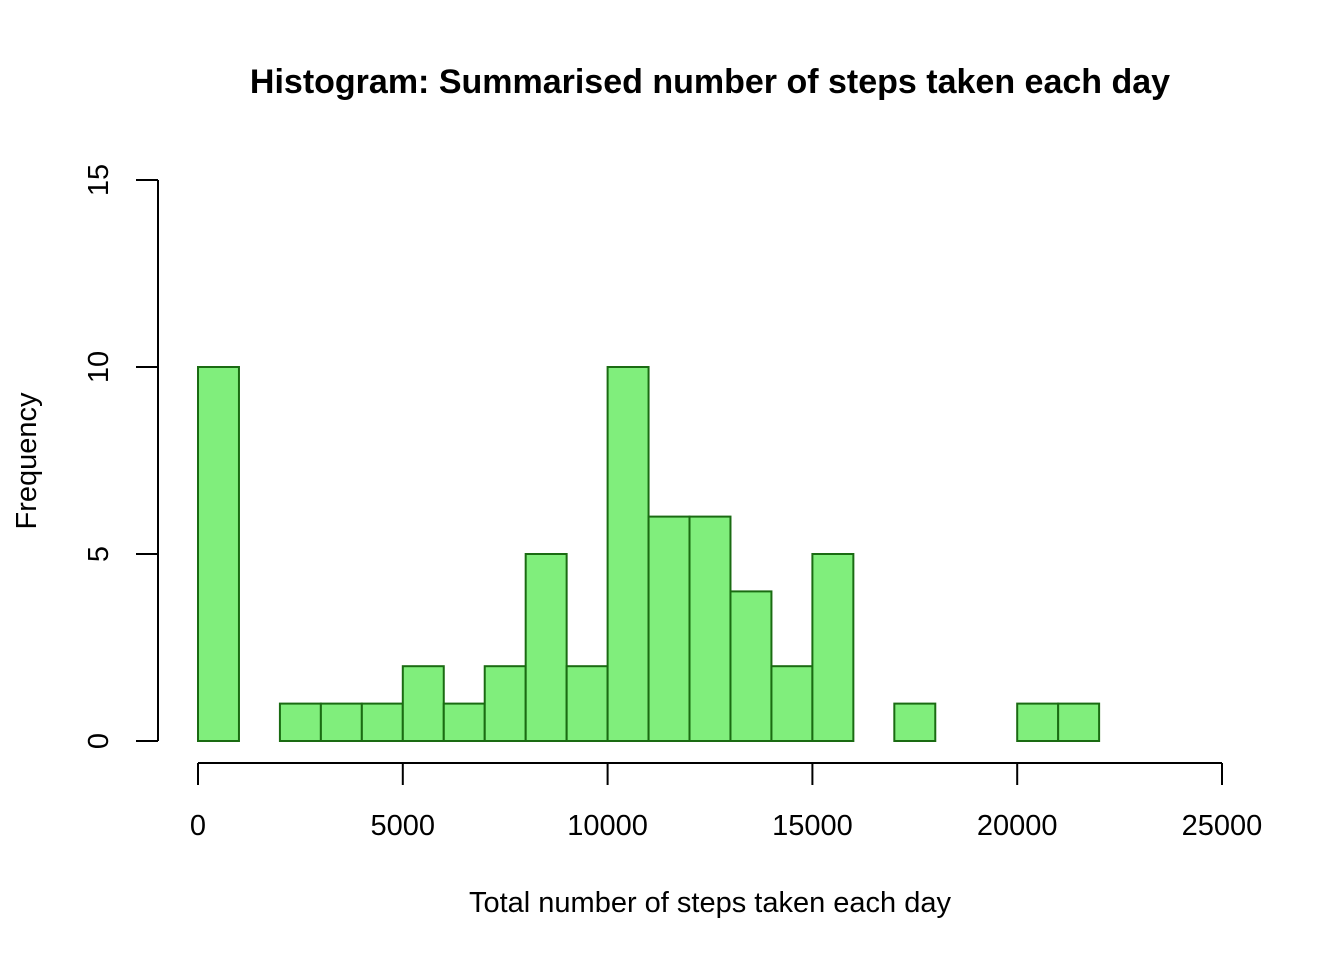  Describe the element at coordinates (27, 461) in the screenshot. I see `y-axis-title: Frequency` at that location.